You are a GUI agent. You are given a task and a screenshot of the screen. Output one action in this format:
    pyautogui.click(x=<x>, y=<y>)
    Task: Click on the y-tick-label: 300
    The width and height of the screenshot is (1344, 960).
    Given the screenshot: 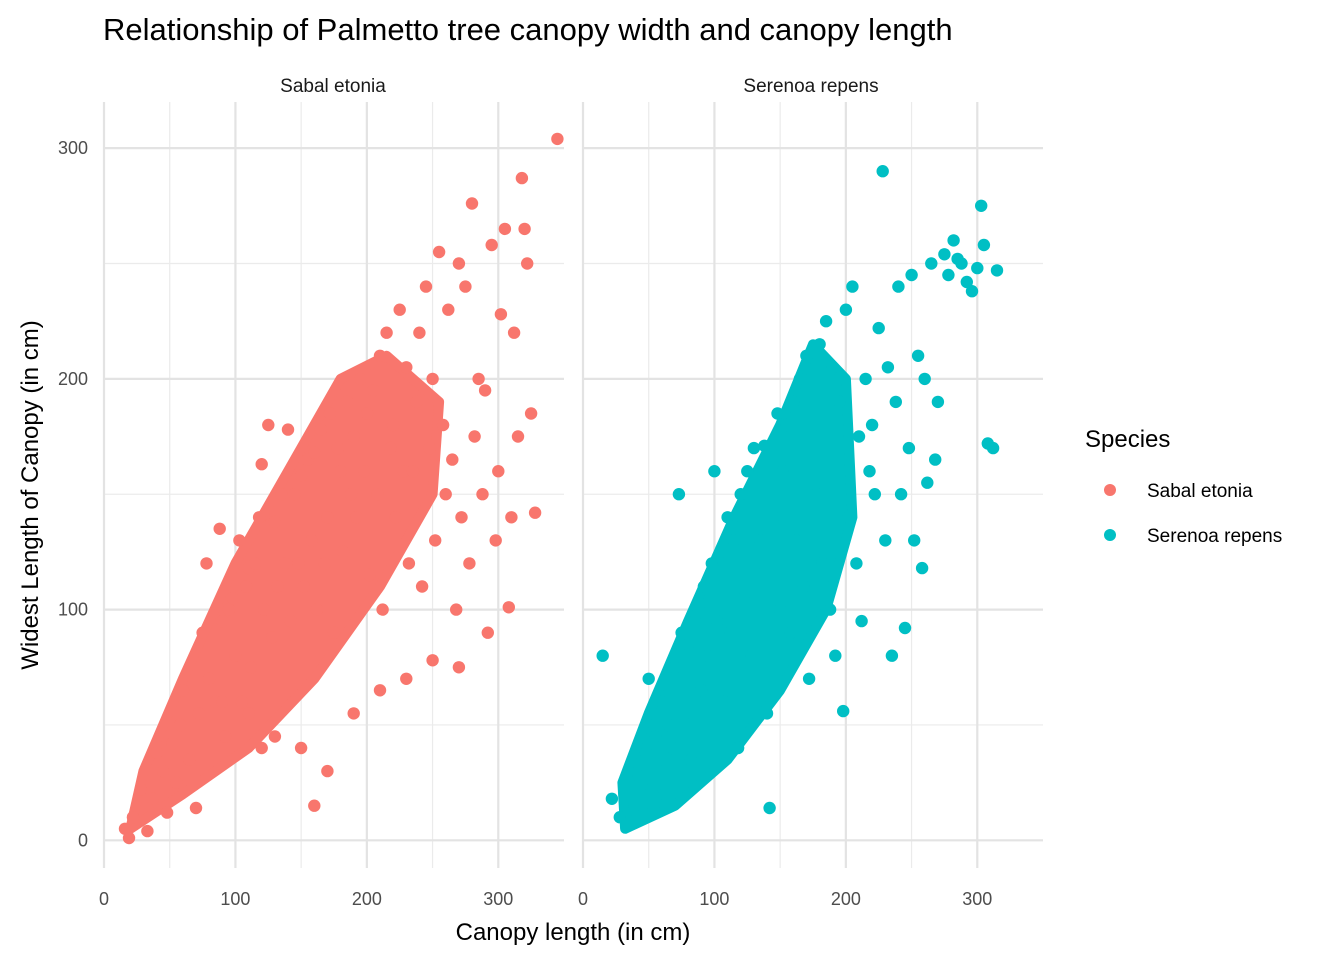 What is the action you would take?
    pyautogui.click(x=73, y=148)
    